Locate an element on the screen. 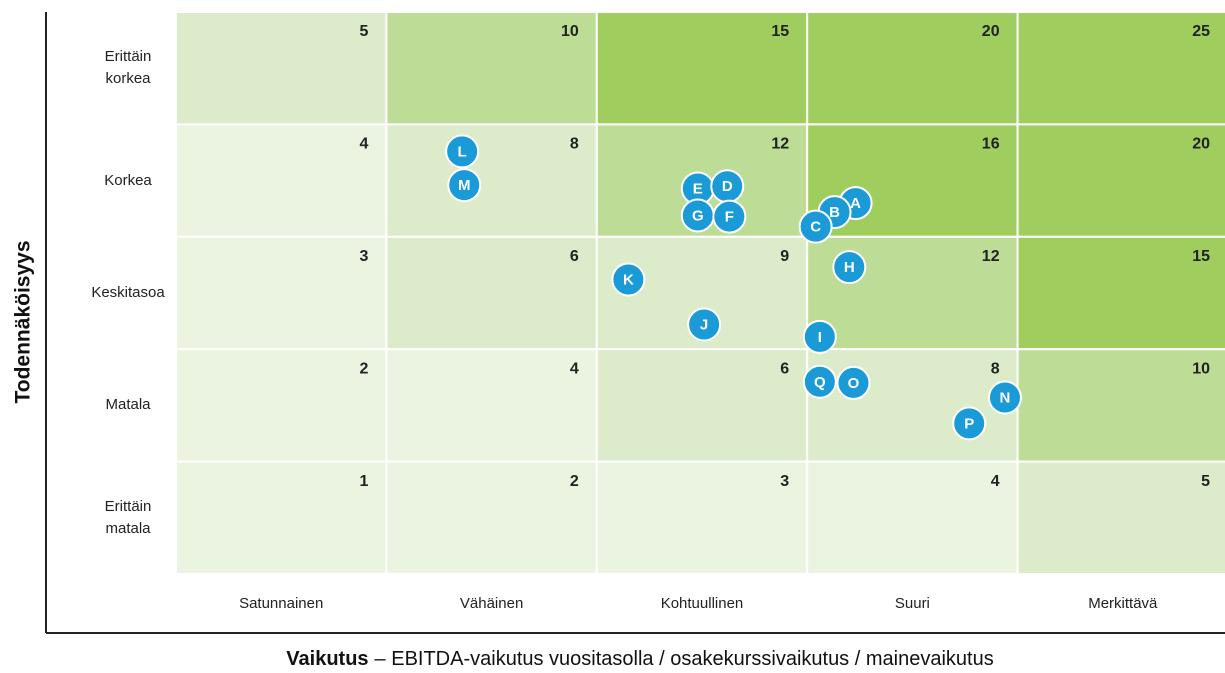  risk-point-label: Q is located at coordinates (820, 382).